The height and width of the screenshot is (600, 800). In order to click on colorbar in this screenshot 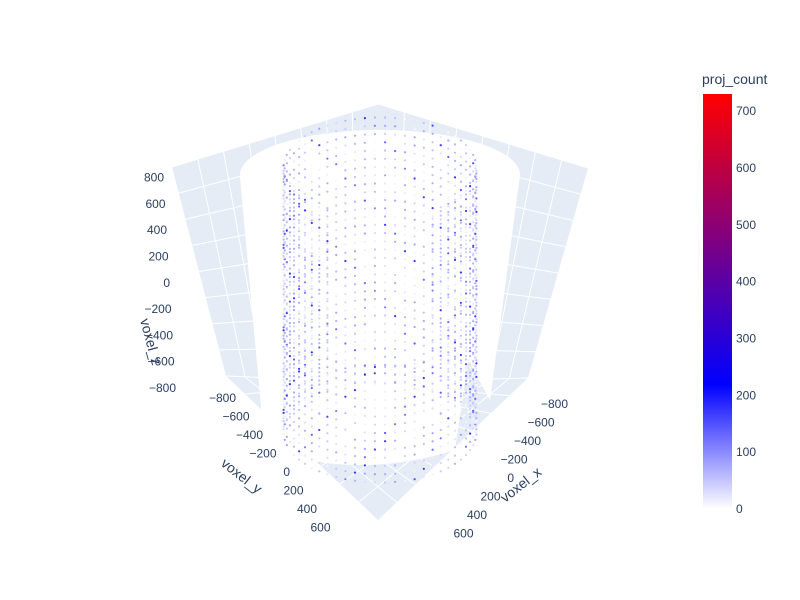, I will do `click(717, 301)`.